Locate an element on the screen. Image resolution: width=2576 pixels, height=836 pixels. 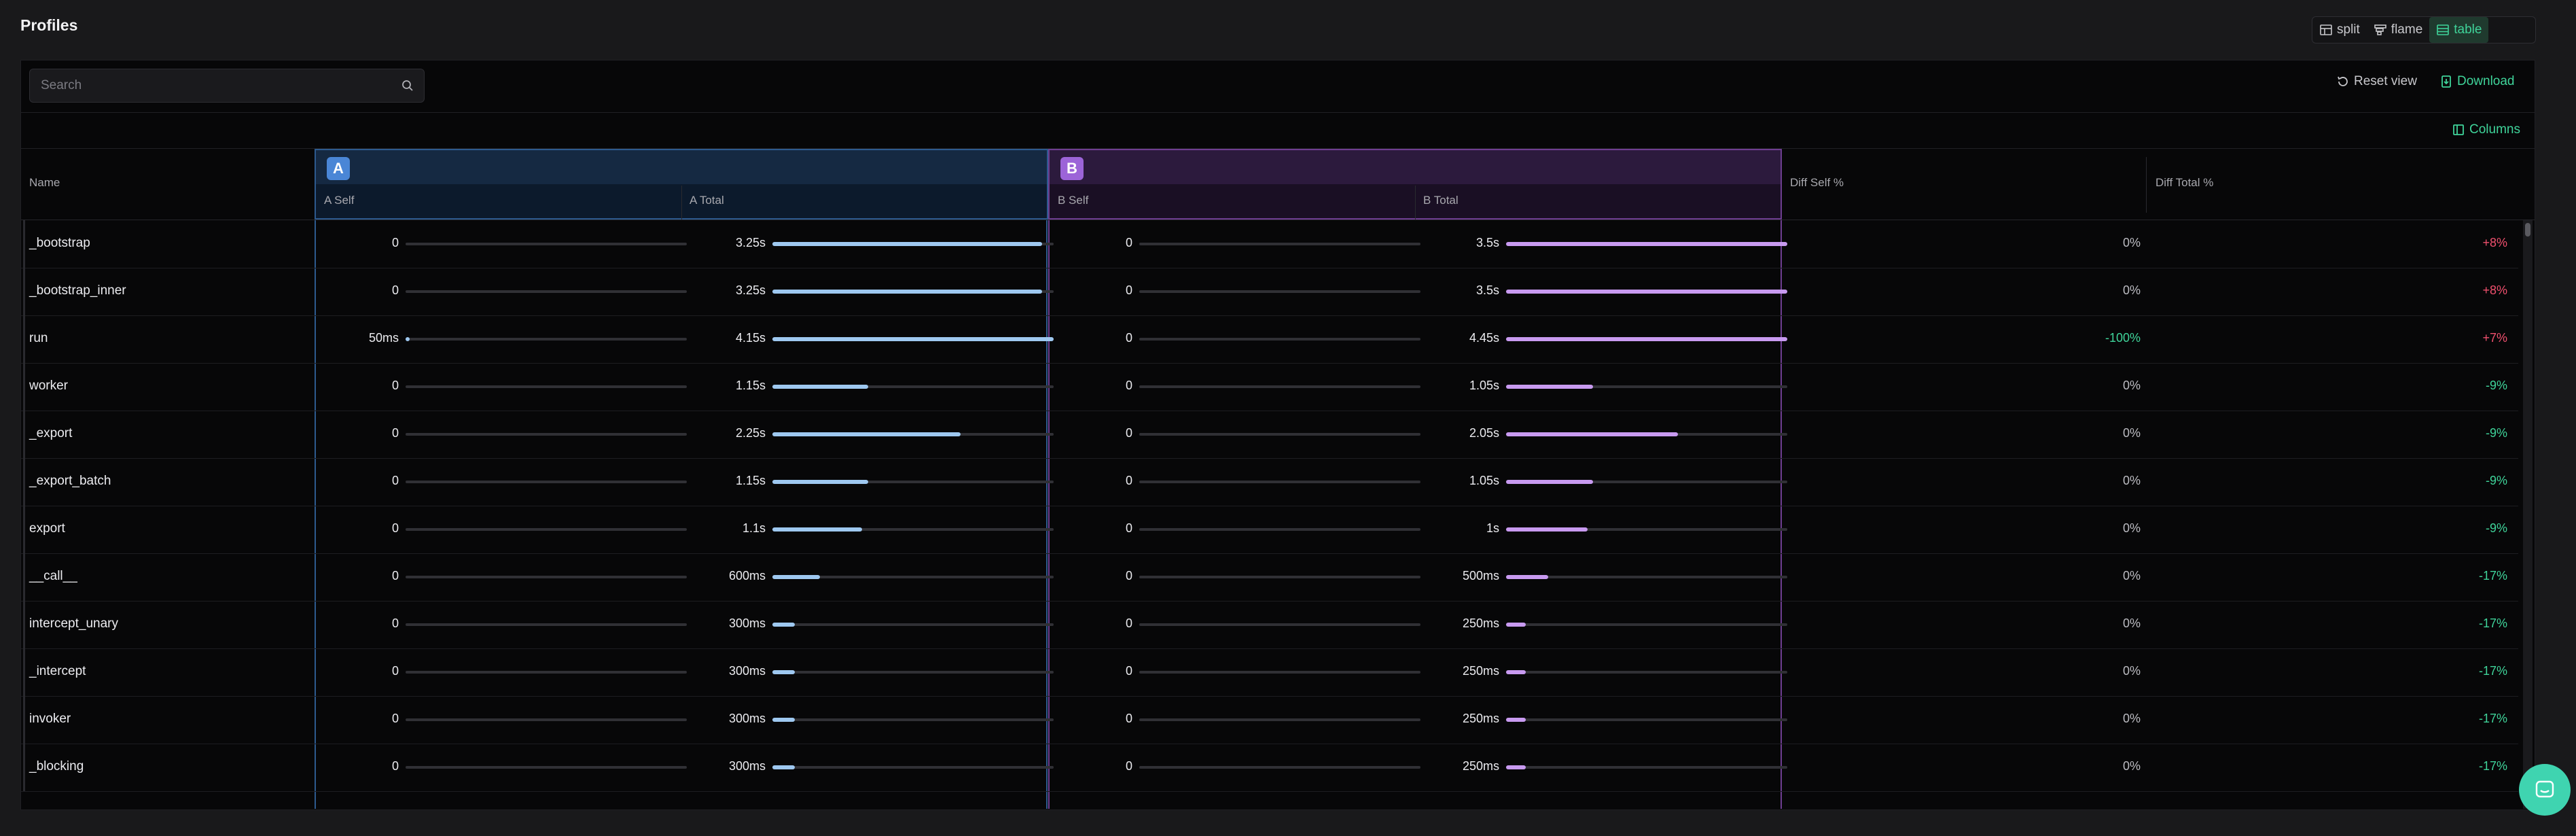
a-total-value: 4.15s is located at coordinates (750, 338).